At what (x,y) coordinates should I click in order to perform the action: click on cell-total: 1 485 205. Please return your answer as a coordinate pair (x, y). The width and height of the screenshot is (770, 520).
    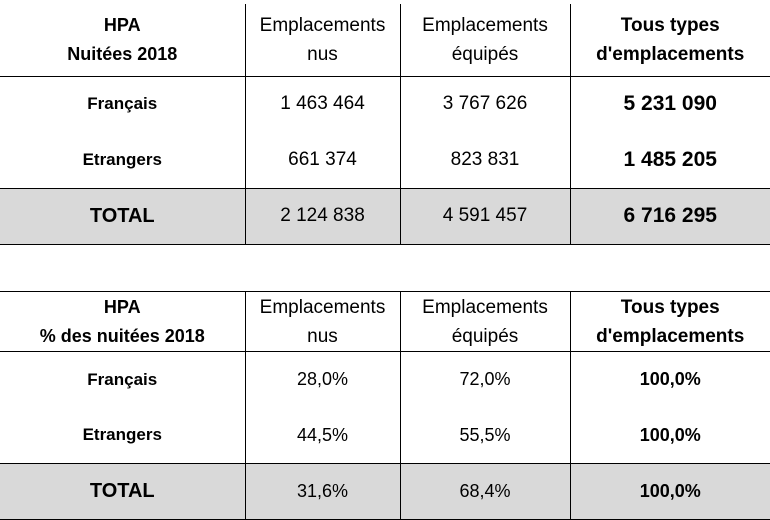
    Looking at the image, I should click on (670, 159).